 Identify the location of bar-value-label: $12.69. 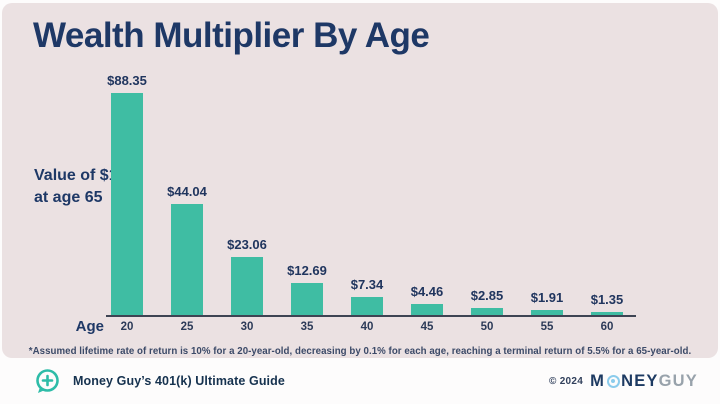
(307, 270).